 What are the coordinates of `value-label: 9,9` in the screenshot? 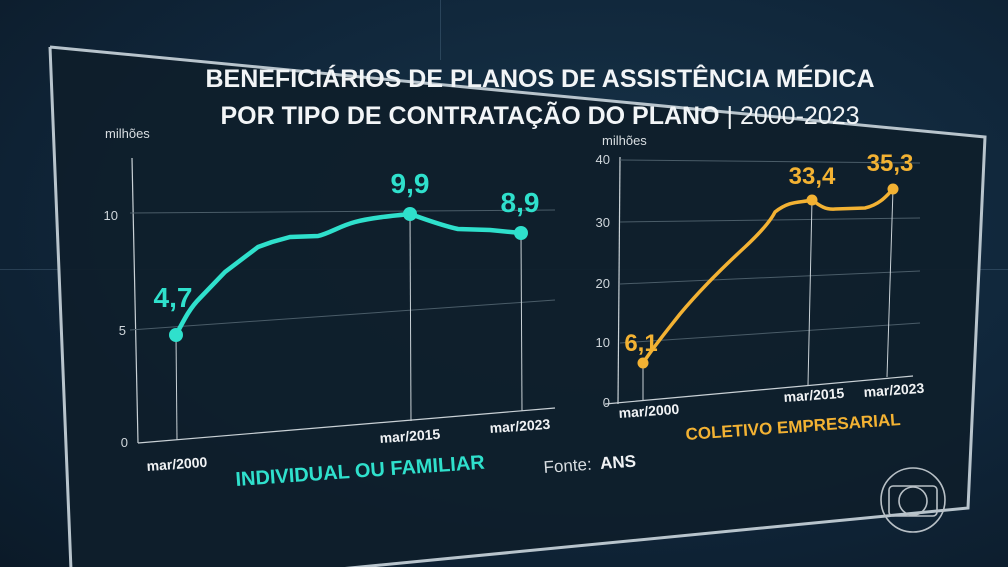 It's located at (410, 183).